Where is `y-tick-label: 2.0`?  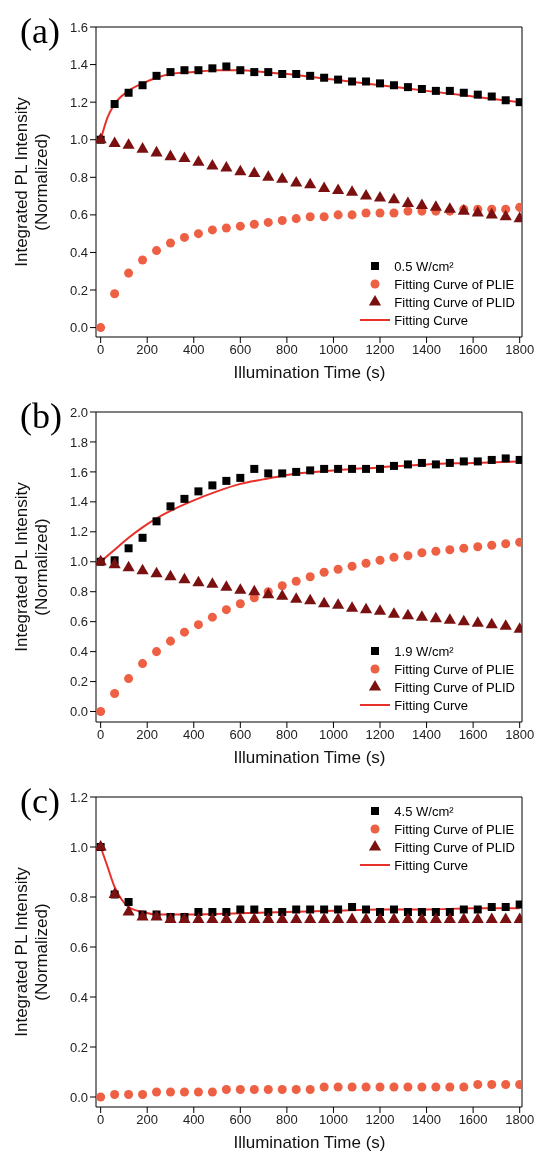 y-tick-label: 2.0 is located at coordinates (78, 412).